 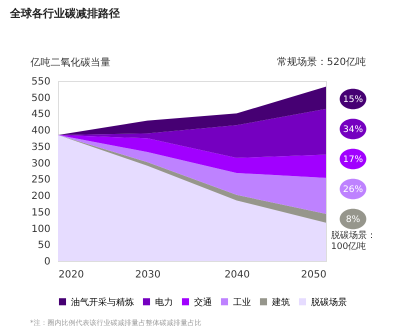 What do you see at coordinates (64, 13) in the screenshot?
I see `chart-title: 全球各行业碳减排路径` at bounding box center [64, 13].